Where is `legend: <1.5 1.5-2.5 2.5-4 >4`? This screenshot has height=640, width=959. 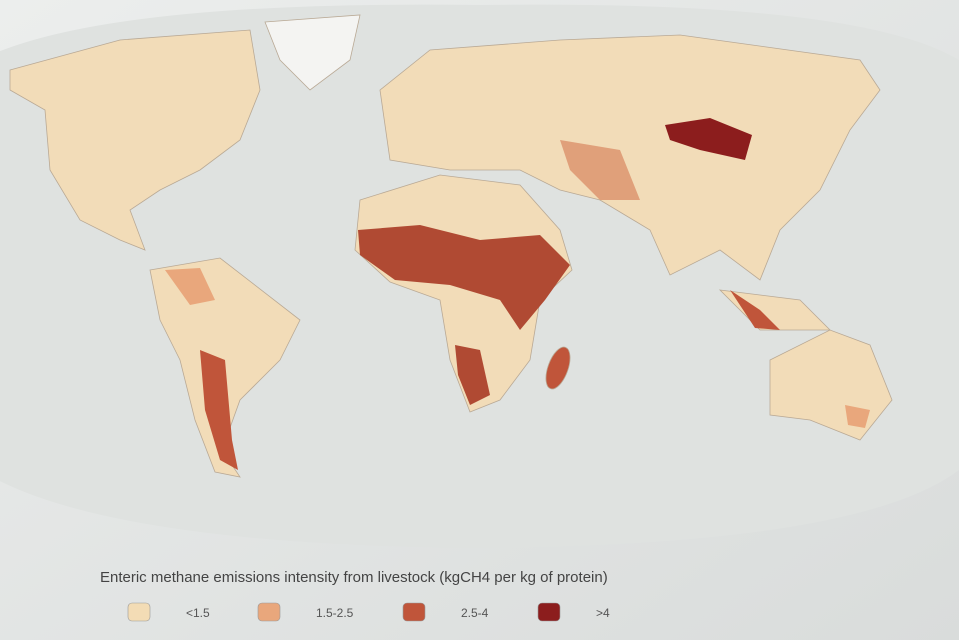
legend: <1.5 1.5-2.5 2.5-4 >4 is located at coordinates (368, 612).